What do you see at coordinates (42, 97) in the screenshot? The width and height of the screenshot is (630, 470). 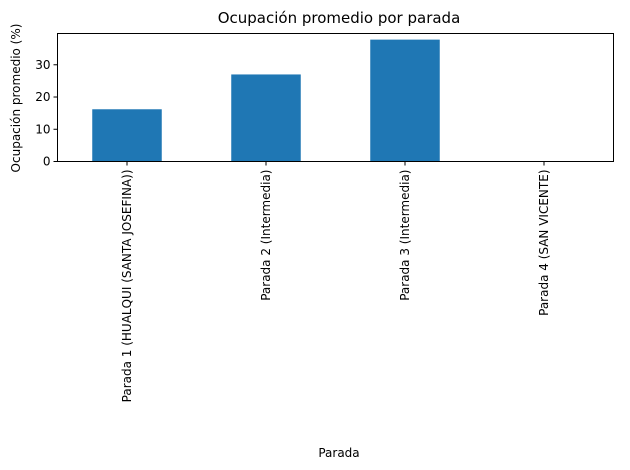 I see `y-tick-label: 20` at bounding box center [42, 97].